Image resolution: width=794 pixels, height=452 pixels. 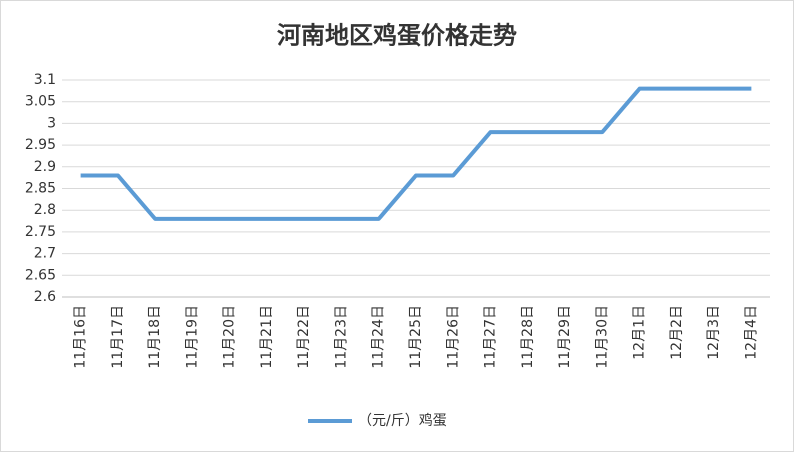 I want to click on y-tick-label: 2.65, so click(x=40, y=275).